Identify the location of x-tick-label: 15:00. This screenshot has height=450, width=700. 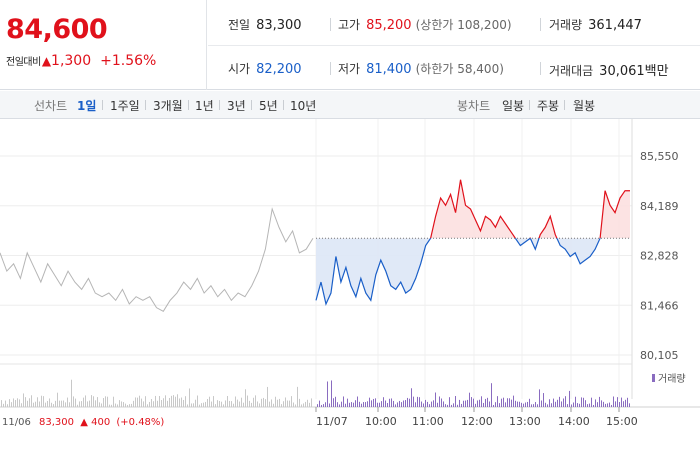
(622, 421).